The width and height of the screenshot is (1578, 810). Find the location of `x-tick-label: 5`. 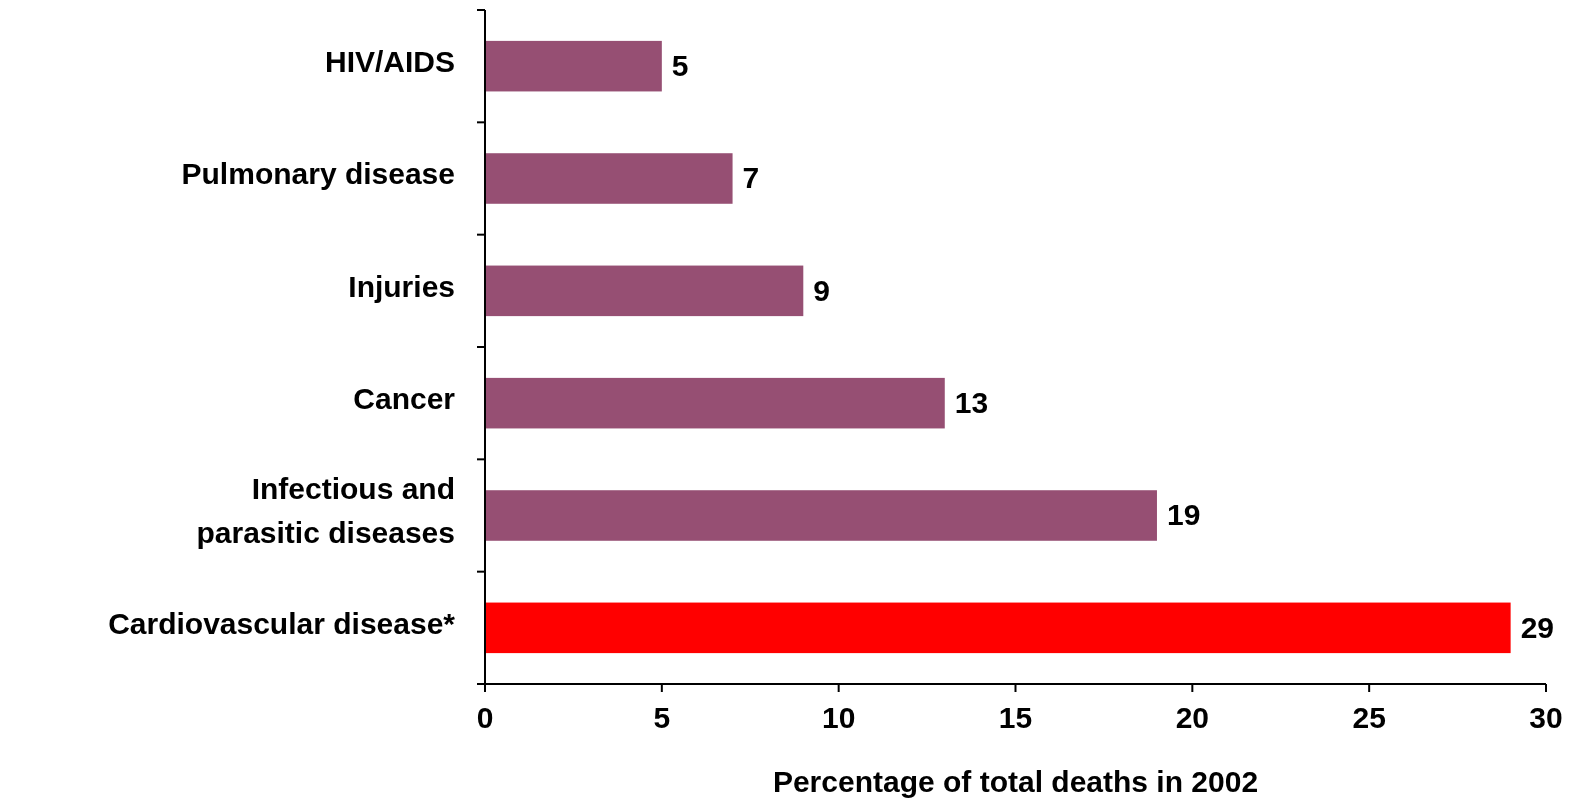

x-tick-label: 5 is located at coordinates (662, 717).